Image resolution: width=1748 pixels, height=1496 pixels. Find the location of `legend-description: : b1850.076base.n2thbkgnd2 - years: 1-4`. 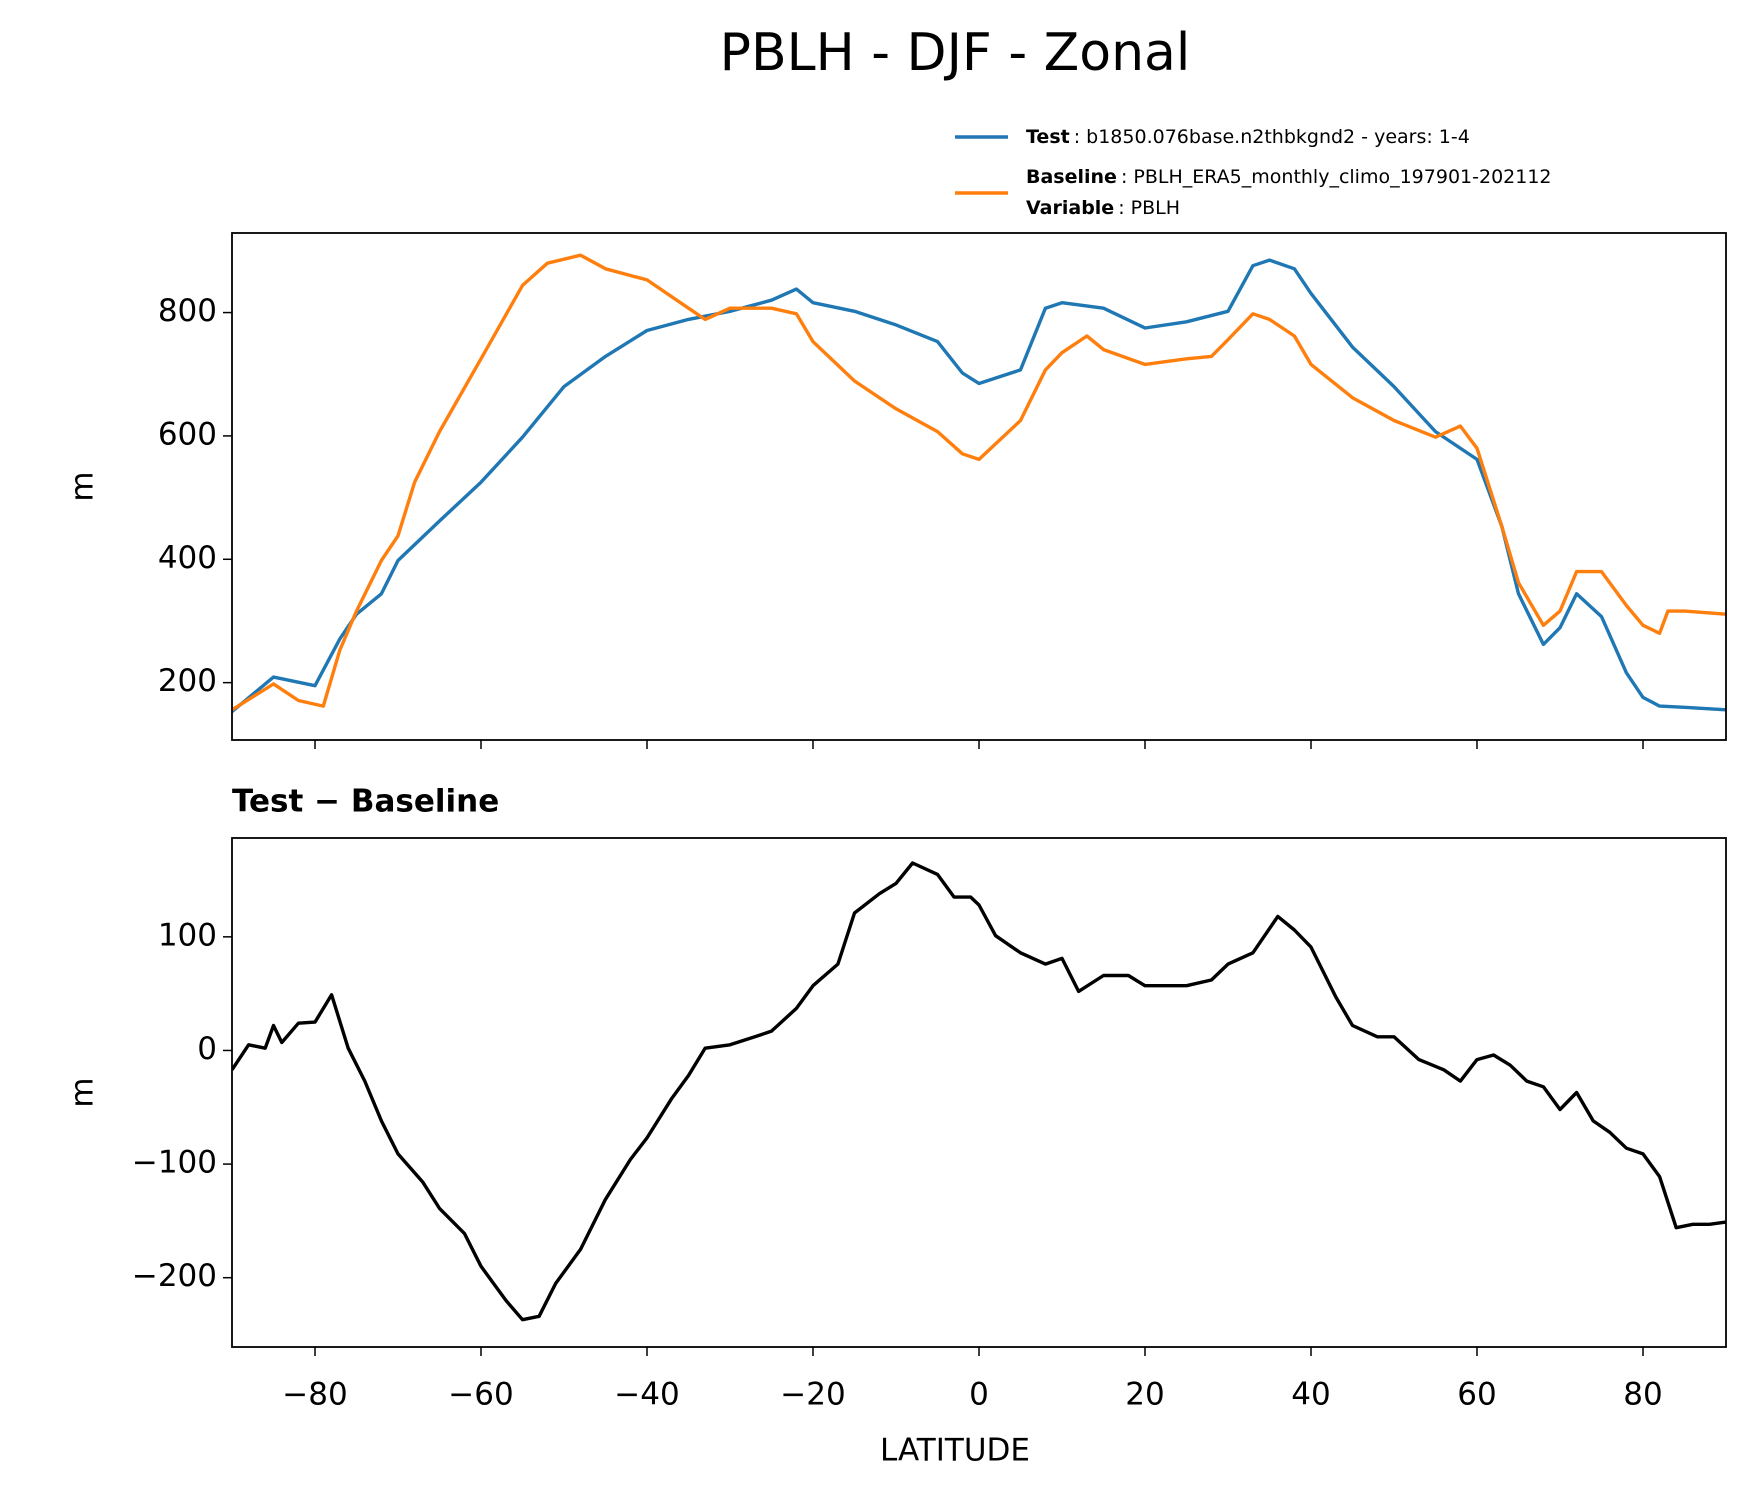

legend-description: : b1850.076base.n2thbkgnd2 - years: 1-4 is located at coordinates (1272, 137).